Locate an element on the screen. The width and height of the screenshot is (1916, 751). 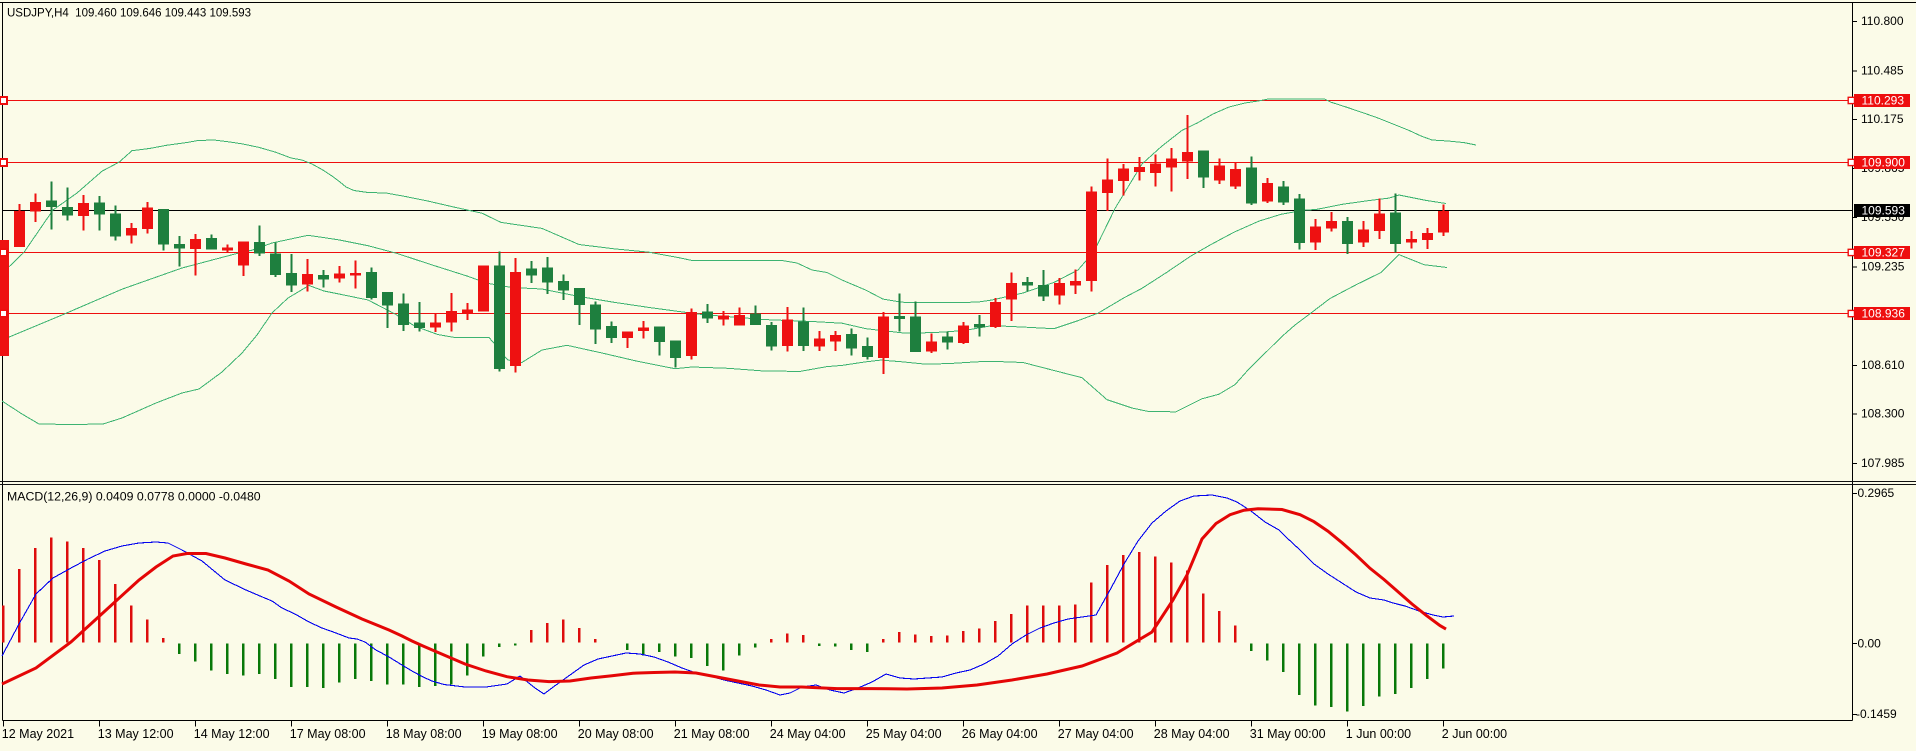
svg-text: 110.485 is located at coordinates (1882, 71).